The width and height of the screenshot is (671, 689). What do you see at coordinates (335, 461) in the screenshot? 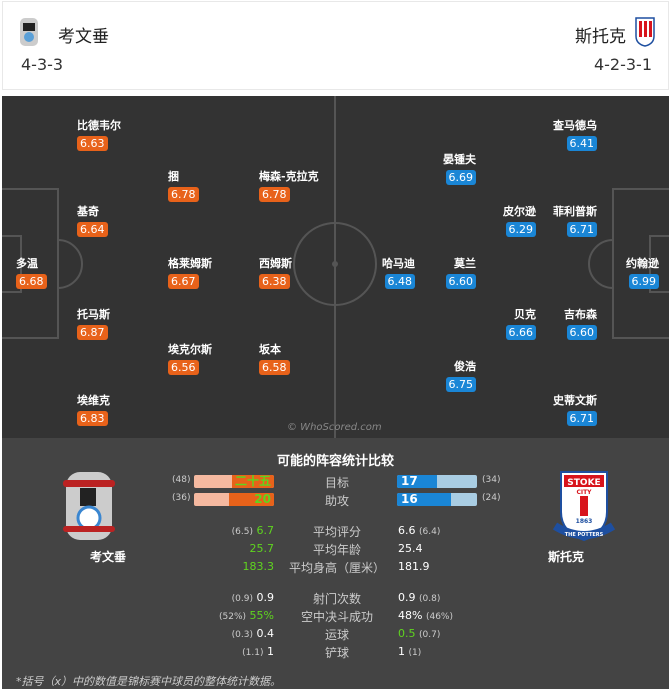
I see `stats-title: 可能的阵容统计比较` at bounding box center [335, 461].